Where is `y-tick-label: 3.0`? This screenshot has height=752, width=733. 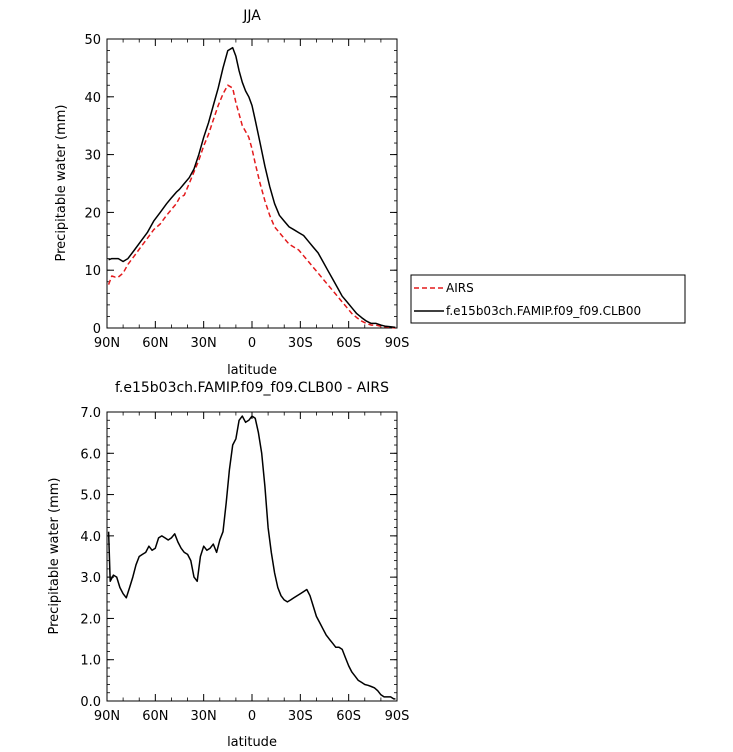 y-tick-label: 3.0 is located at coordinates (90, 578).